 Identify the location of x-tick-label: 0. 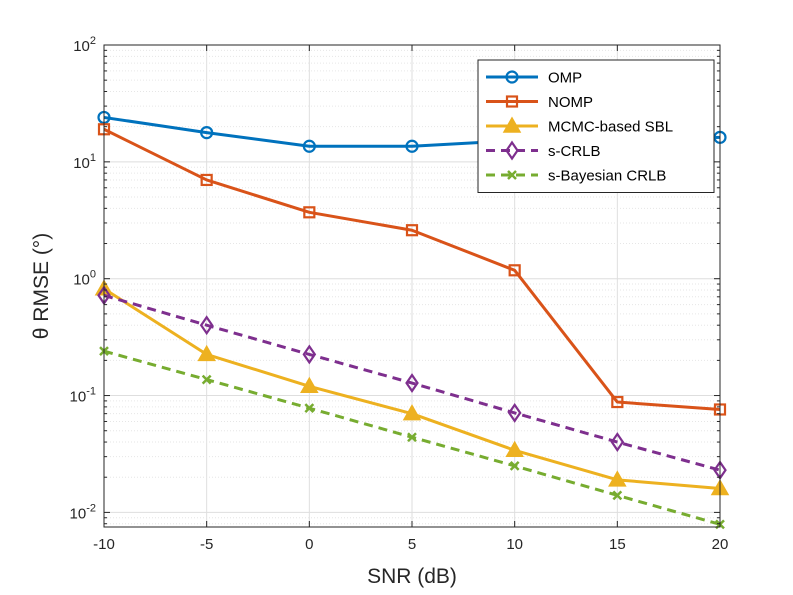
(309, 544).